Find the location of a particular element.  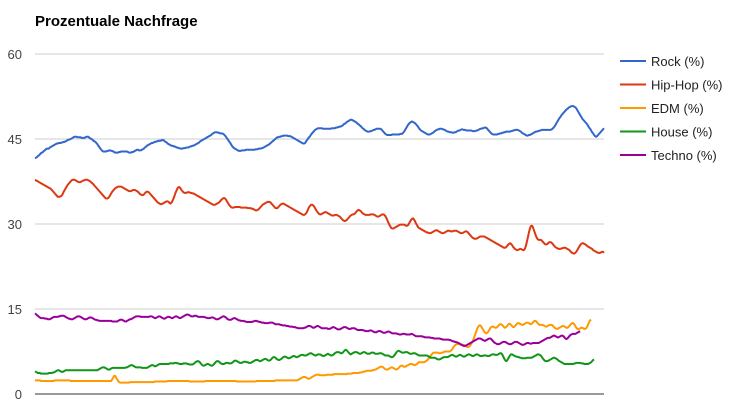

legend-label: House (%) is located at coordinates (681, 132).